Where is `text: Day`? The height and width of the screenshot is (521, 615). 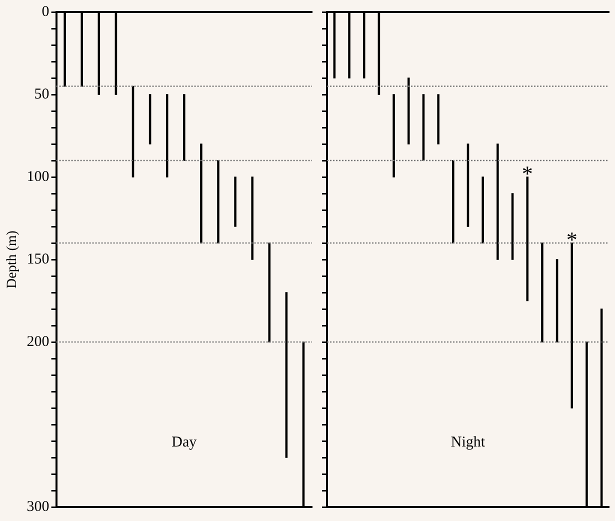 text: Day is located at coordinates (185, 442).